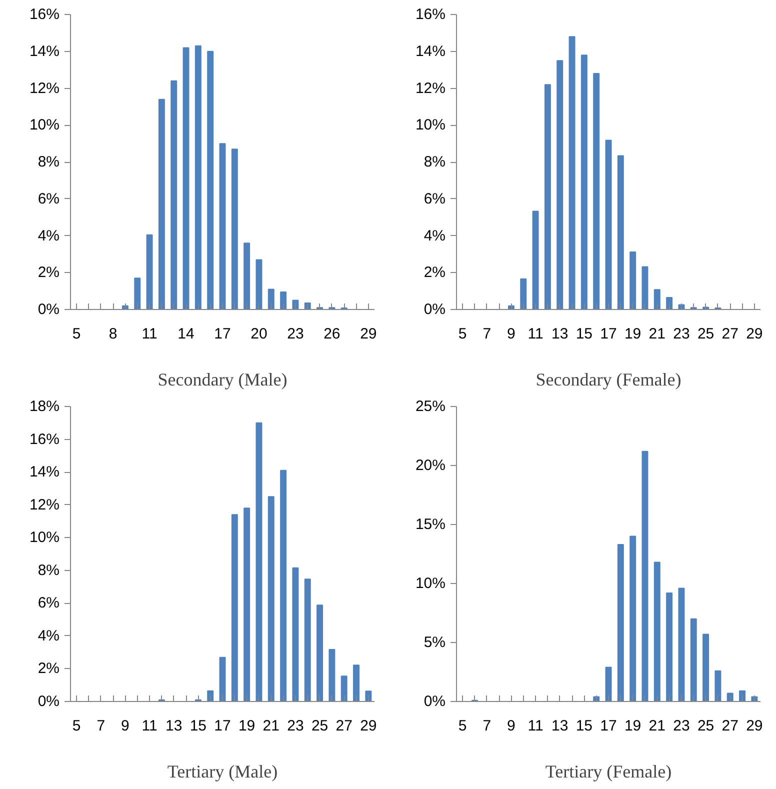  What do you see at coordinates (186, 334) in the screenshot?
I see `x-tick-label: 14` at bounding box center [186, 334].